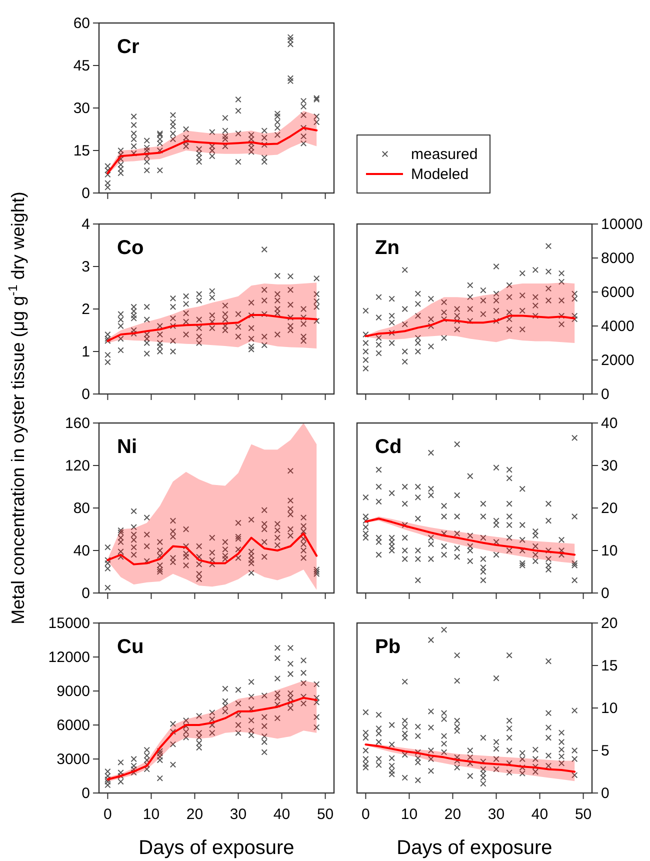 This screenshot has height=861, width=650. I want to click on text: Co, so click(130, 248).